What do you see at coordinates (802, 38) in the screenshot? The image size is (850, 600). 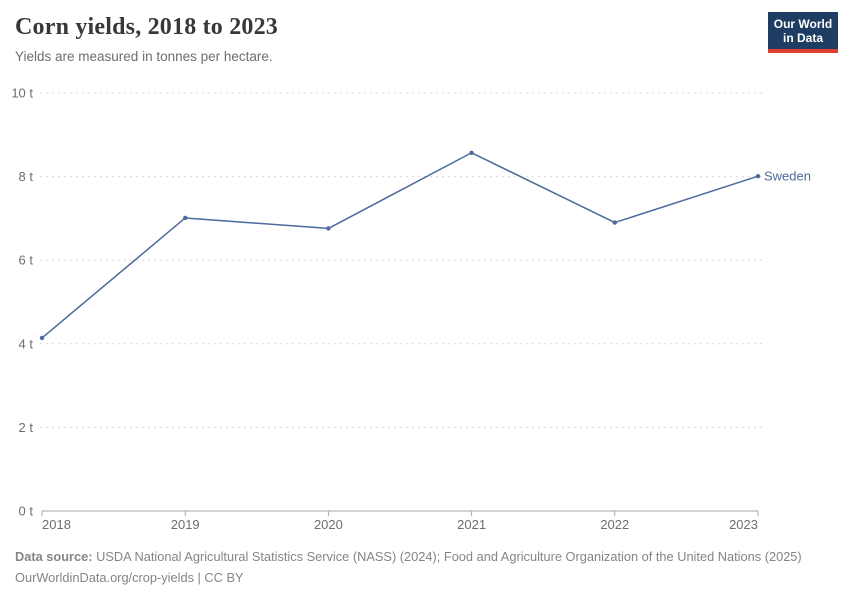 I see `owid-logo-line2: in Data` at bounding box center [802, 38].